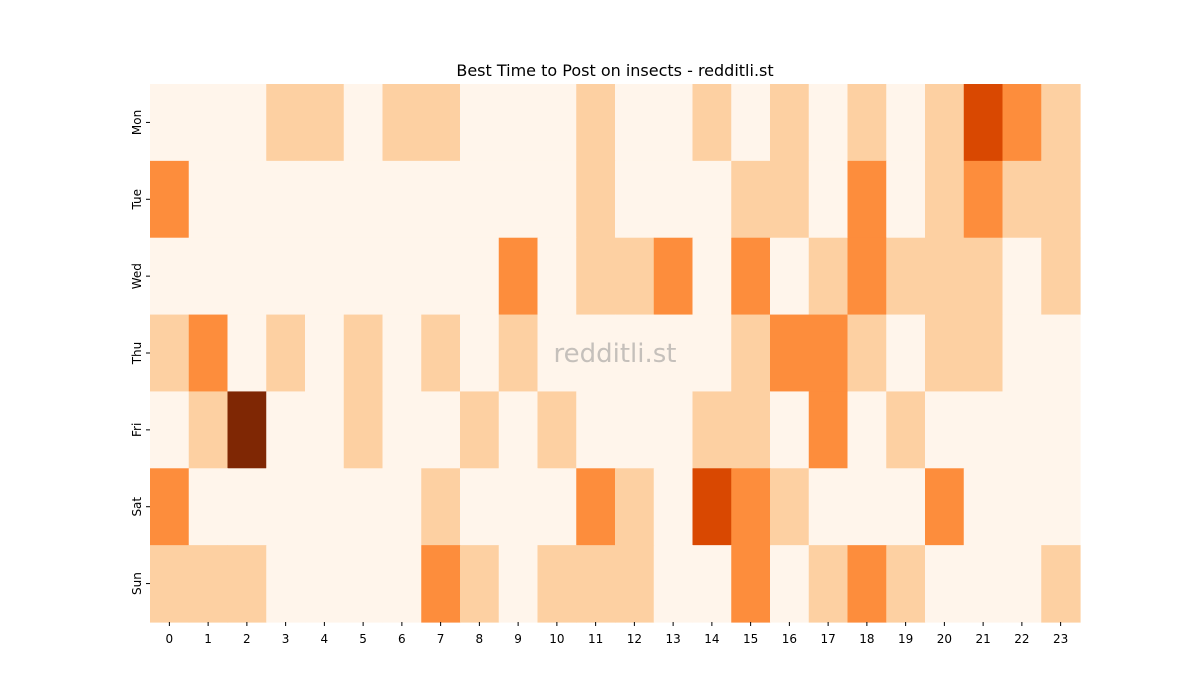 This screenshot has height=700, width=1200. Describe the element at coordinates (170, 639) in the screenshot. I see `x-tick-label: 0` at that location.